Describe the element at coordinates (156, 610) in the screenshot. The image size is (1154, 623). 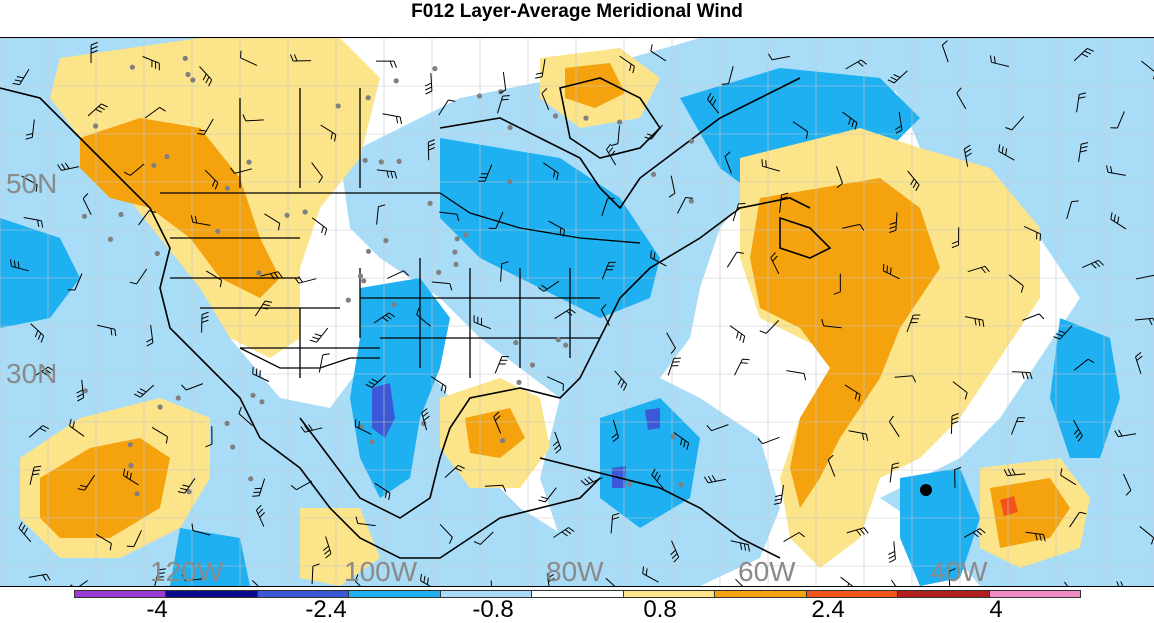
I see `colorbar-label: -4` at that location.